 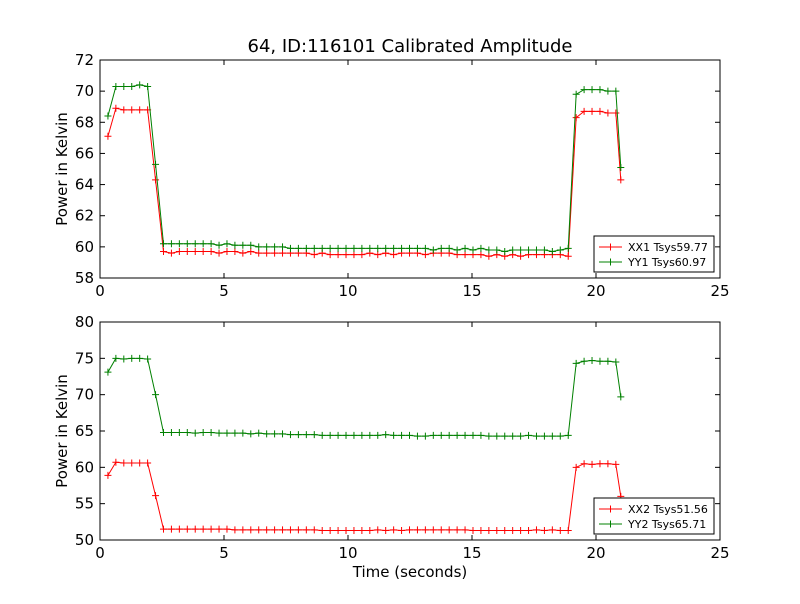 I want to click on legend-box, so click(x=654, y=516).